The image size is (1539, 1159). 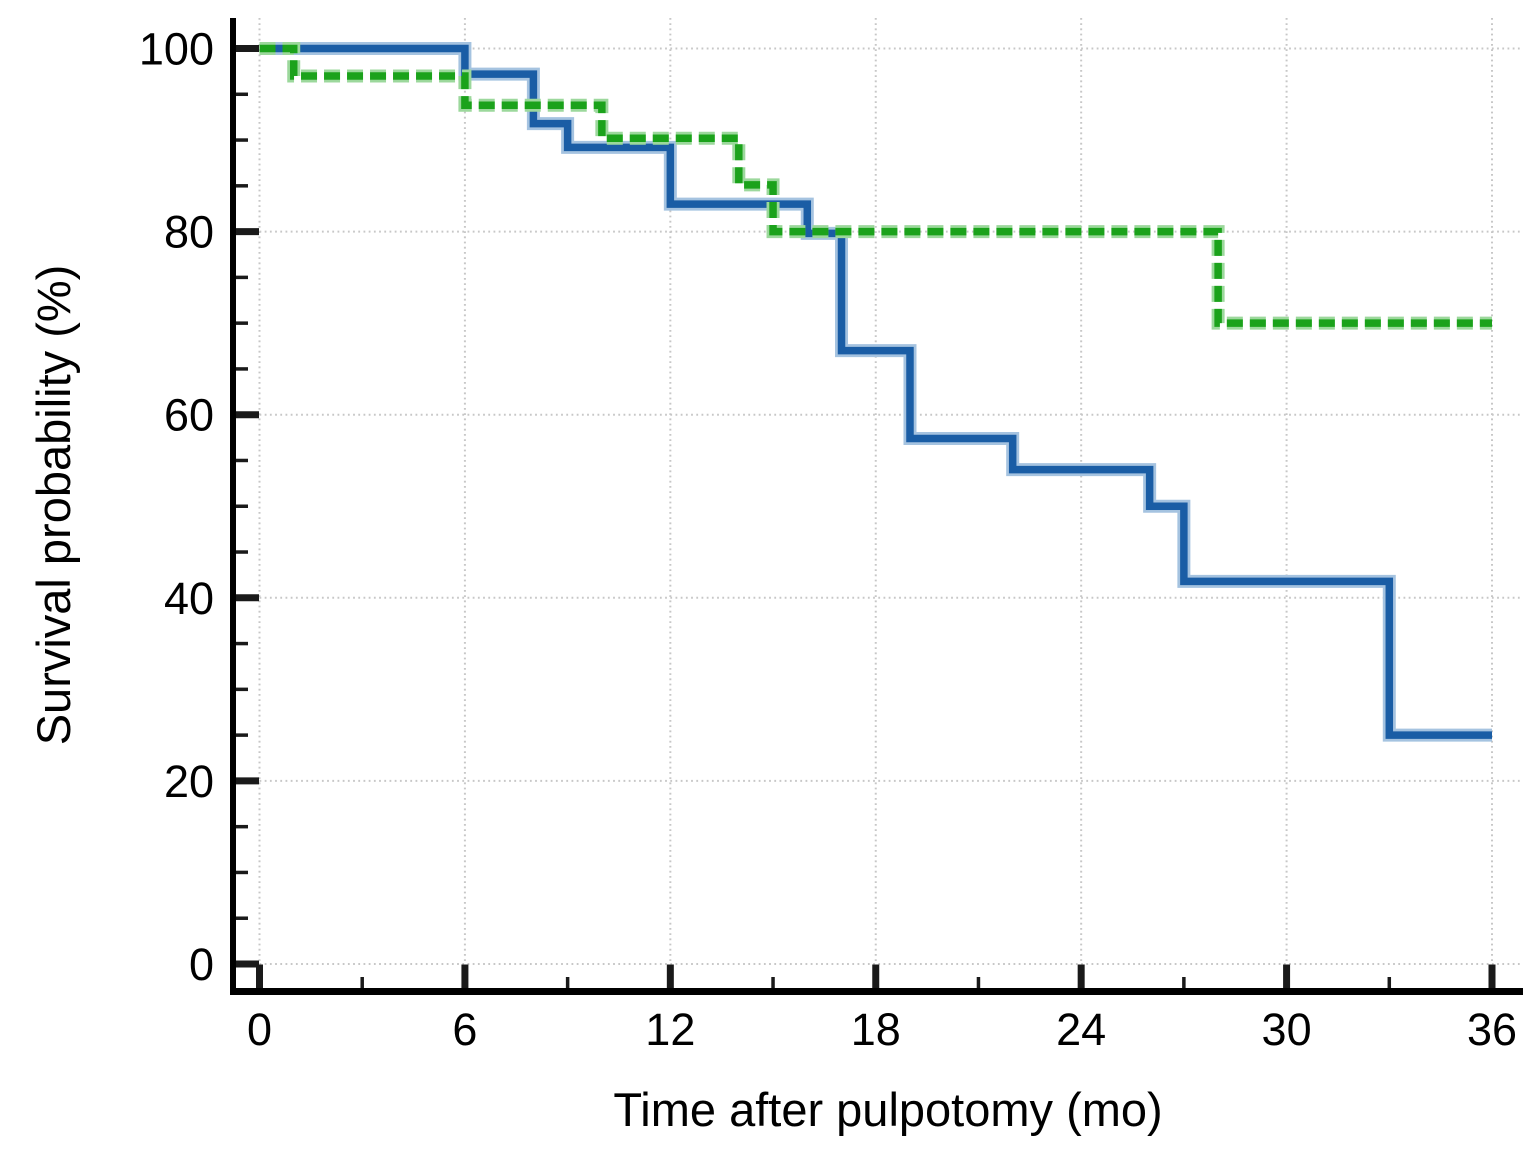 I want to click on x-tick-label: 30, so click(x=1287, y=1029).